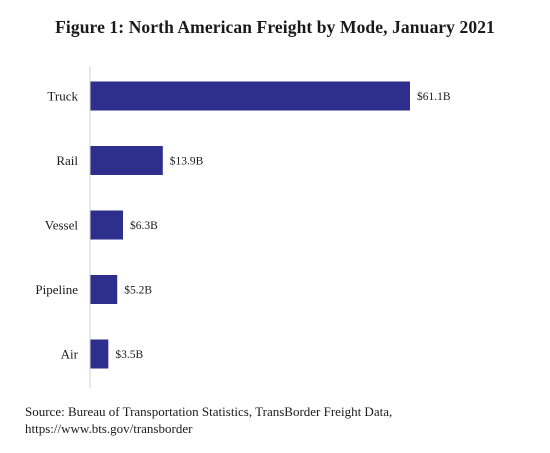  What do you see at coordinates (99, 354) in the screenshot?
I see `bar-air` at bounding box center [99, 354].